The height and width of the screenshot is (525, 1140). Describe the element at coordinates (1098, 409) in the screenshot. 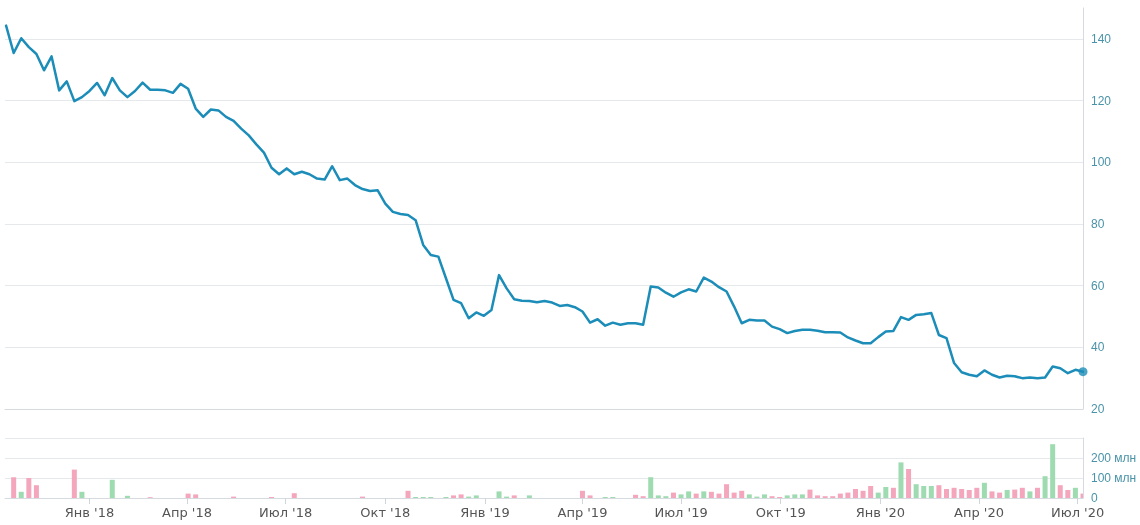

I see `y-tick-label: 20` at that location.